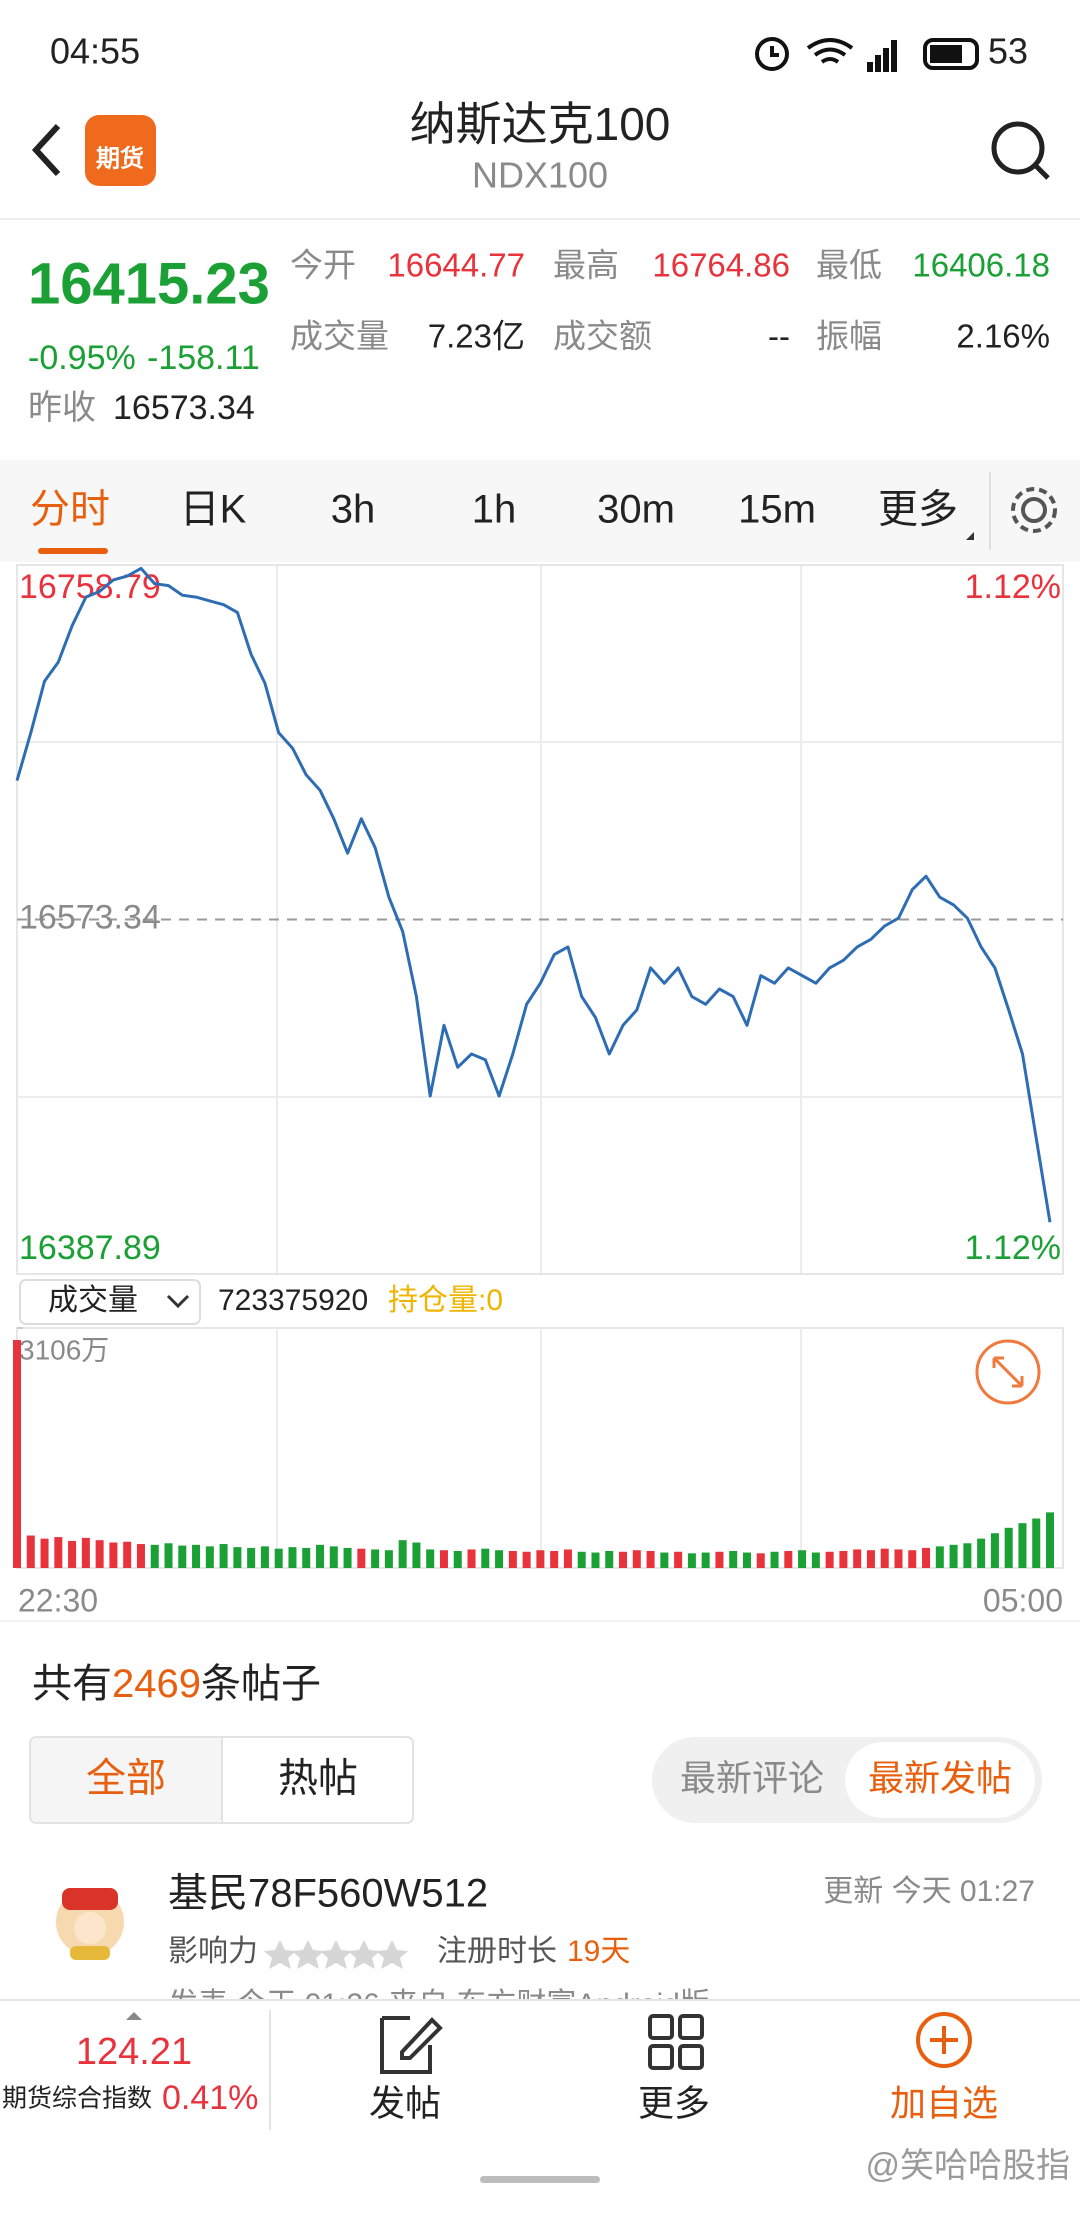 This screenshot has width=1080, height=2232. I want to click on filter-tab: 热帖, so click(318, 1779).